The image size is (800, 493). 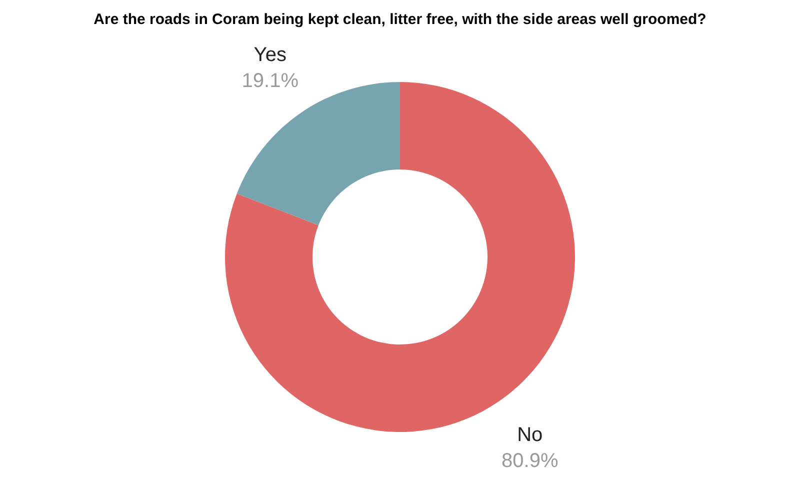 I want to click on data-label: 19.1%, so click(x=270, y=81).